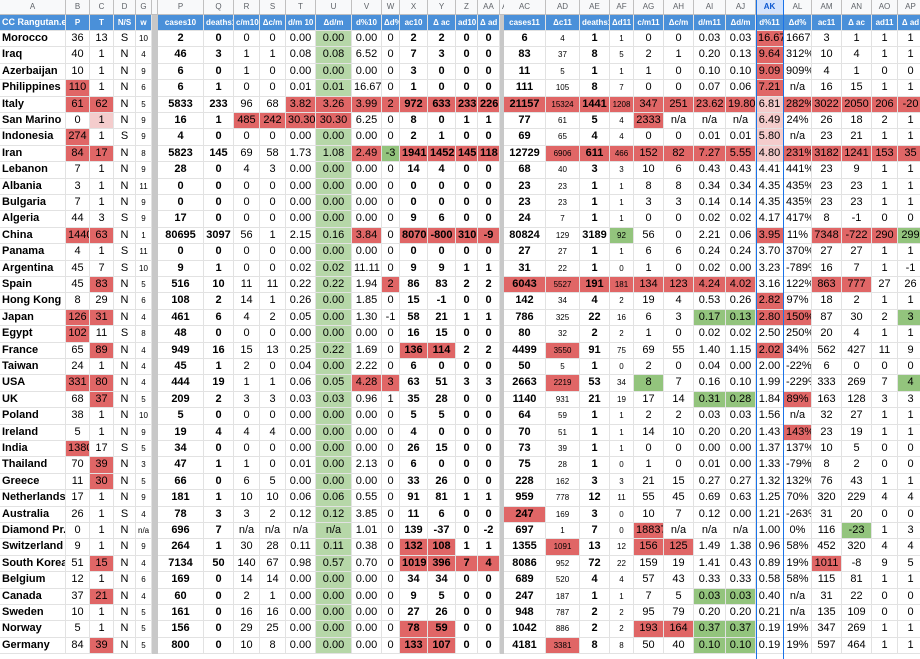  Describe the element at coordinates (622, 629) in the screenshot. I see `cell-r36-c22: 2` at that location.